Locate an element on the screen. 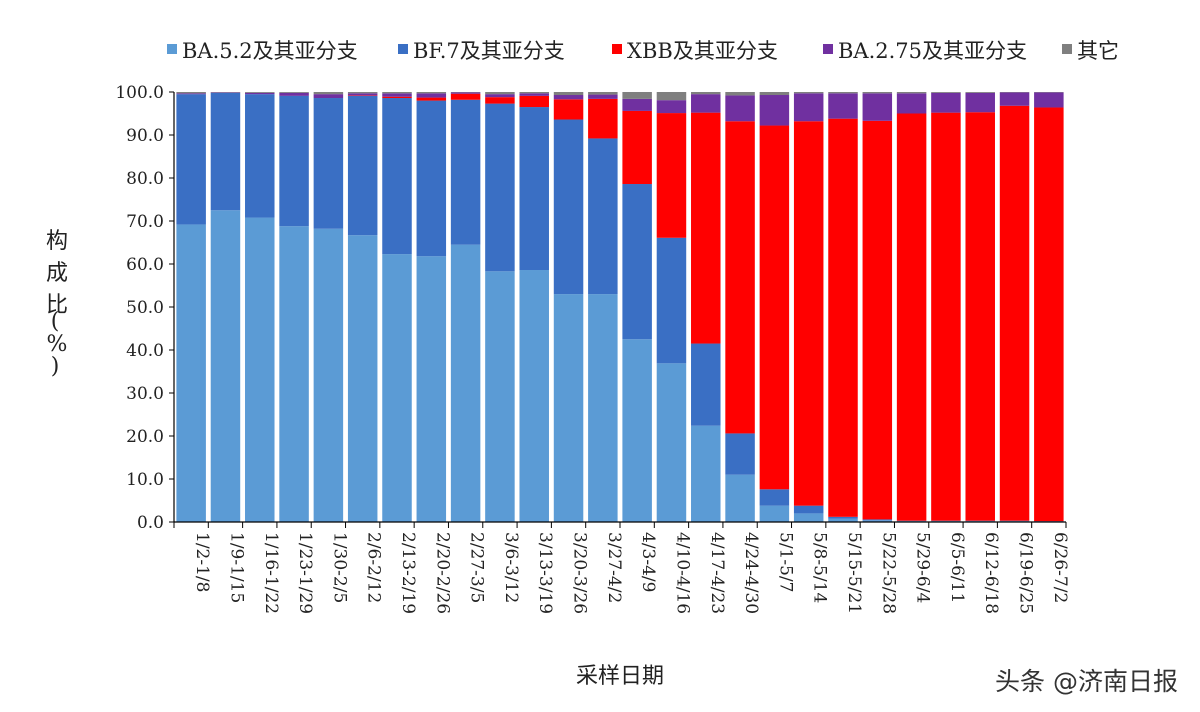  x-axis-title: 采样日期 is located at coordinates (620, 676).